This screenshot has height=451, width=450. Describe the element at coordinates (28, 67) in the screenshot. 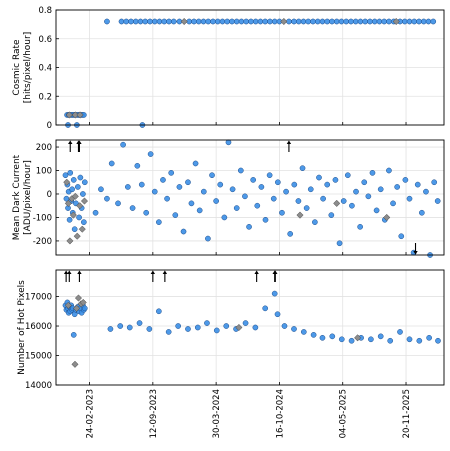

I see `y-axis-label: [hits/pixel/hour]` at that location.